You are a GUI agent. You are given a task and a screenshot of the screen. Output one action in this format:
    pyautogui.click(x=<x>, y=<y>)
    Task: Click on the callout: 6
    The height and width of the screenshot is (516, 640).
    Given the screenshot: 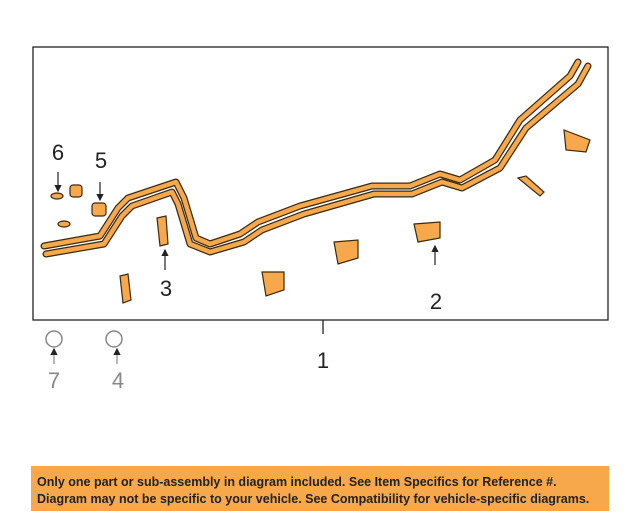 What is the action you would take?
    pyautogui.click(x=58, y=152)
    